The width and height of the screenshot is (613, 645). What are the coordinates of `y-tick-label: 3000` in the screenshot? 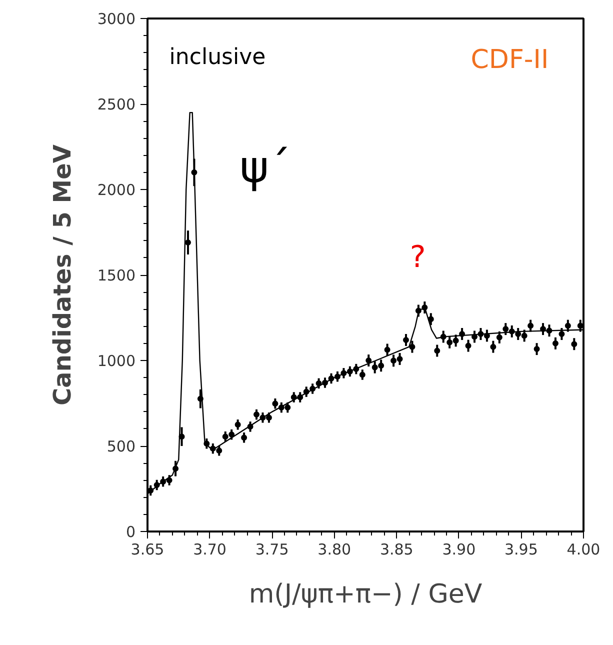 It's located at (116, 19).